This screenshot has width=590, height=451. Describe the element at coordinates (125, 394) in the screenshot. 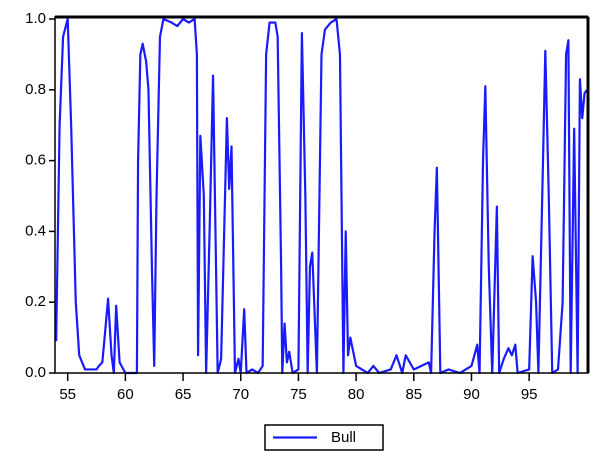

I see `x-tick-label: 60` at that location.